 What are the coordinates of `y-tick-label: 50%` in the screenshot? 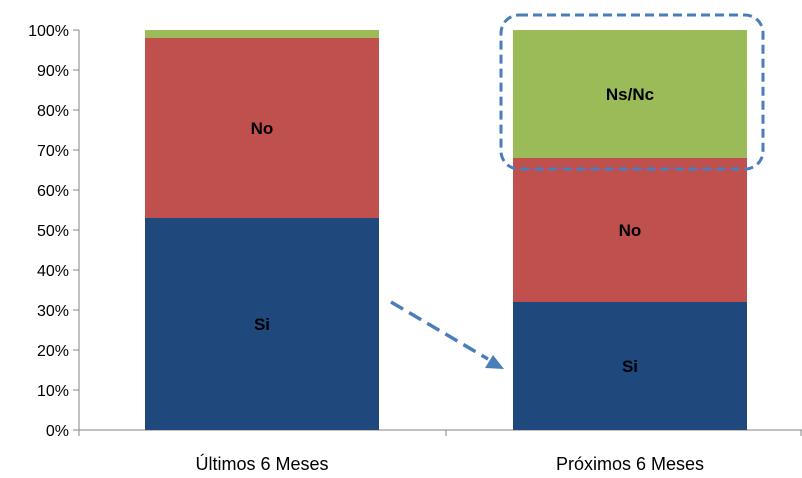 It's located at (53, 231).